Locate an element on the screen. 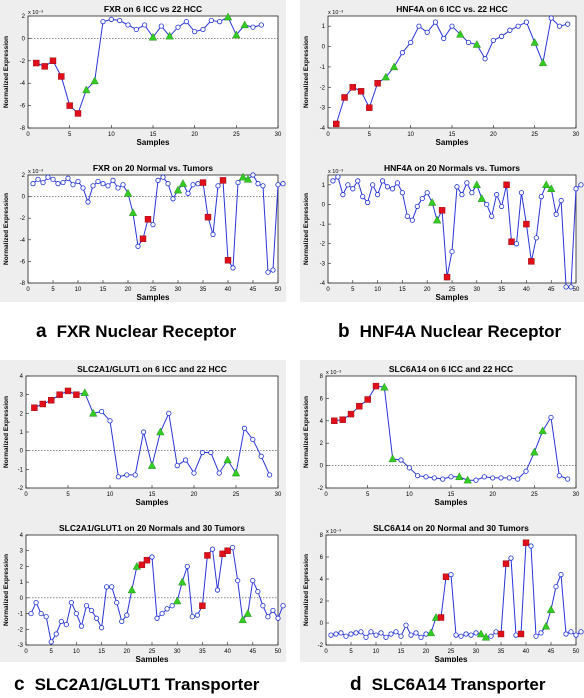 The height and width of the screenshot is (698, 584). caption-b: b HNF4A Nuclear Receptor is located at coordinates (449, 332).